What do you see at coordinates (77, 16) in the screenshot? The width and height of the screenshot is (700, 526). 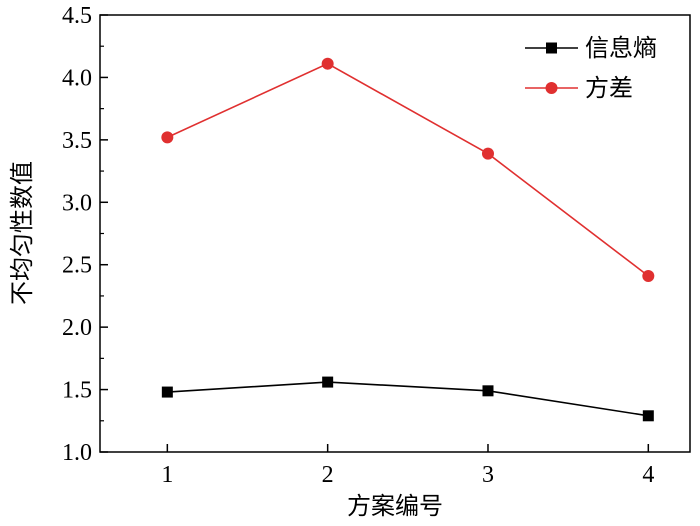 I see `y-tick-label: 4.5` at bounding box center [77, 16].